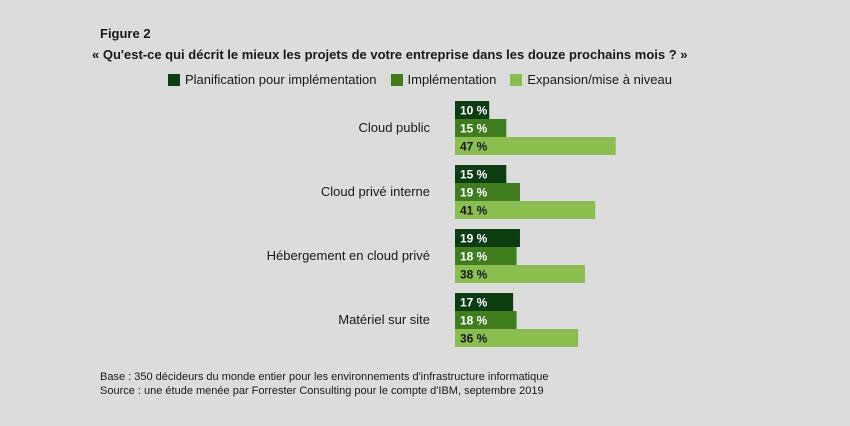  What do you see at coordinates (375, 191) in the screenshot?
I see `category-label: Cloud privé interne` at bounding box center [375, 191].